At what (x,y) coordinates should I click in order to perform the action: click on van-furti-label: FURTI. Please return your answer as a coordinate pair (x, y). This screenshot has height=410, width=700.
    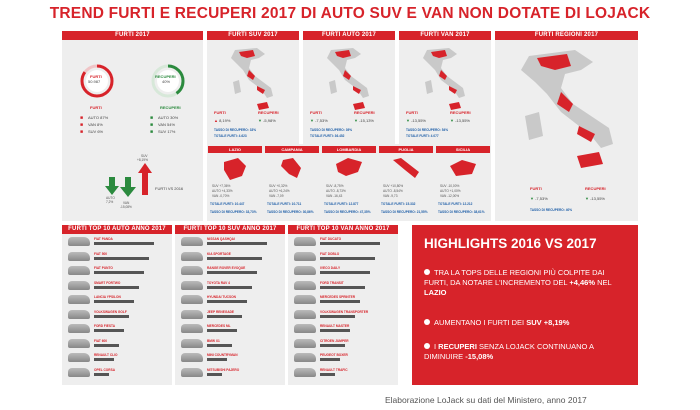
    Looking at the image, I should click on (412, 112).